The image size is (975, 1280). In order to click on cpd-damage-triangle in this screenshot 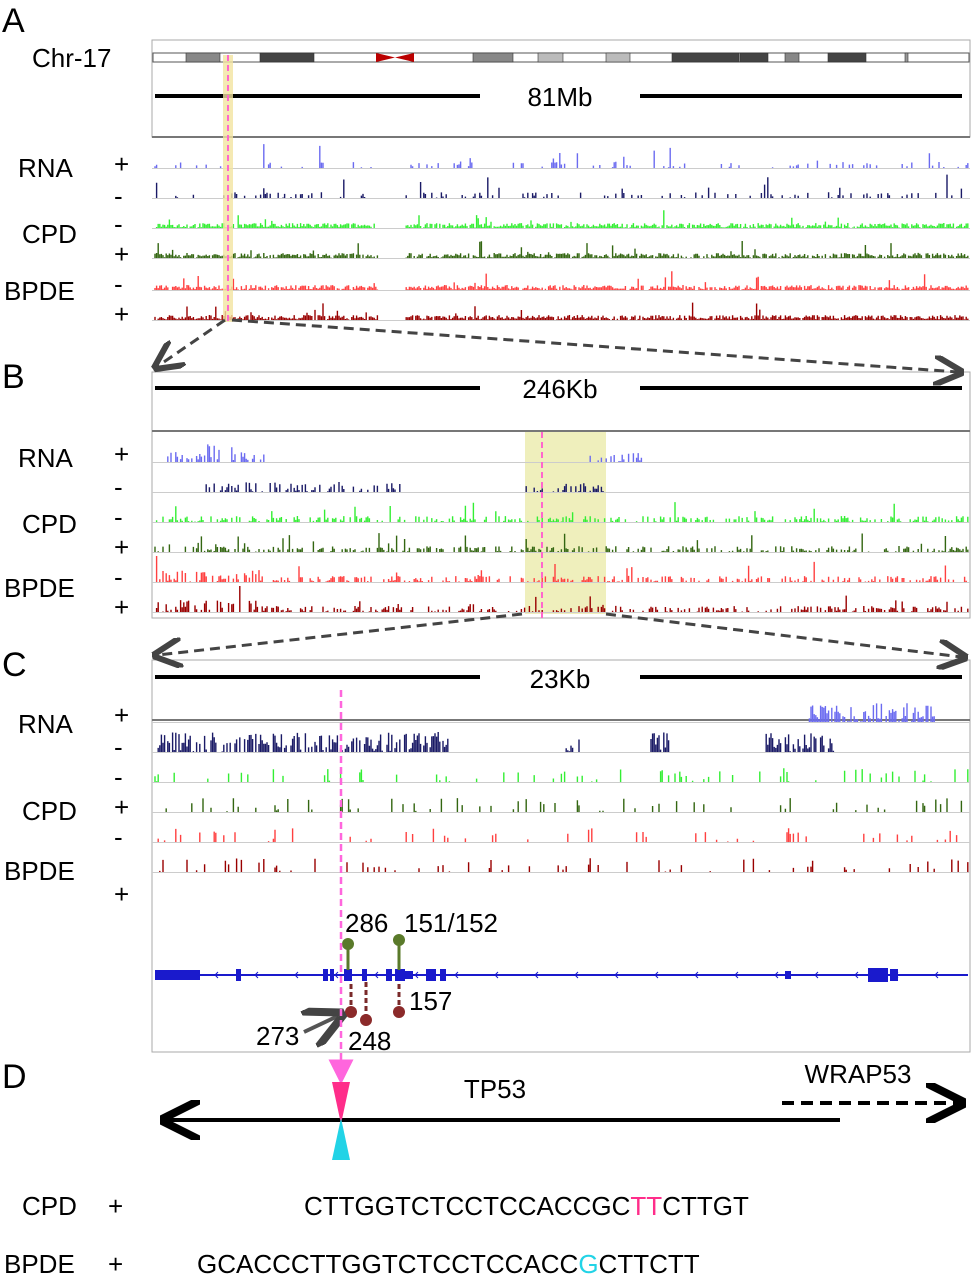, I will do `click(341, 1103)`.